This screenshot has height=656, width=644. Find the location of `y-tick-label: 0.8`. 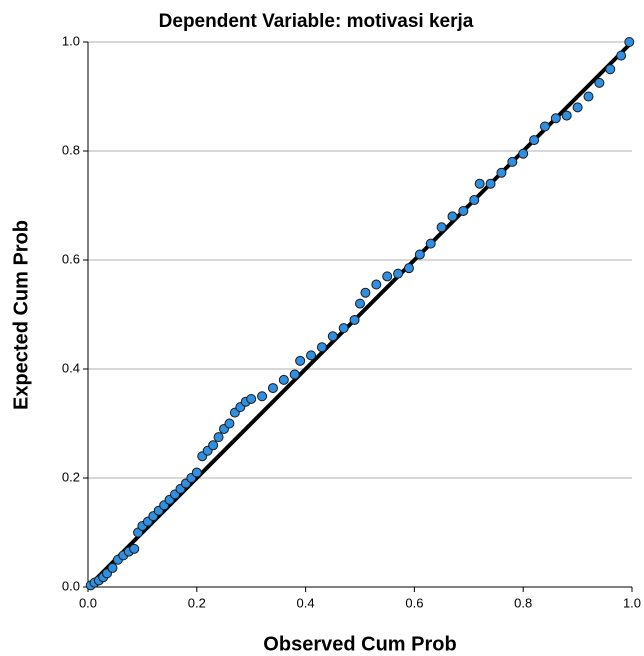

y-tick-label: 0.8 is located at coordinates (71, 149).